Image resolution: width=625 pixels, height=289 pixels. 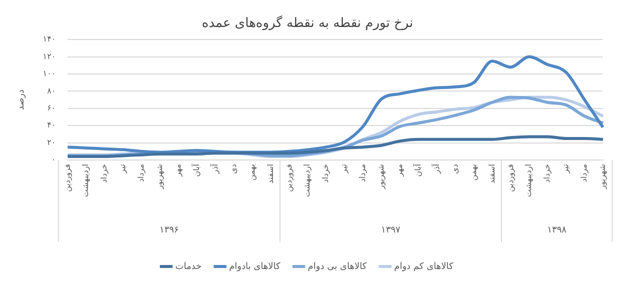 What do you see at coordinates (53, 159) in the screenshot?
I see `y-tick-label: ۰` at bounding box center [53, 159].